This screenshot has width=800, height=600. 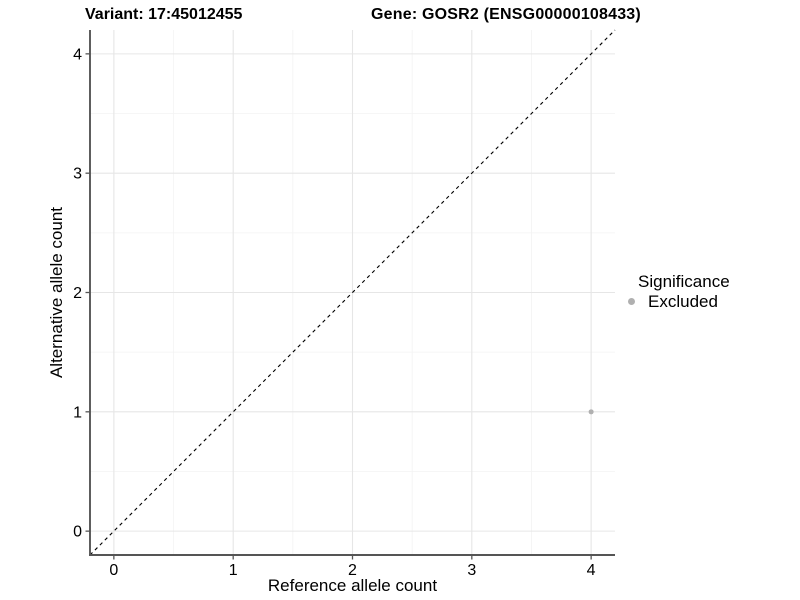 I want to click on x-tick-label: 2, so click(x=352, y=570).